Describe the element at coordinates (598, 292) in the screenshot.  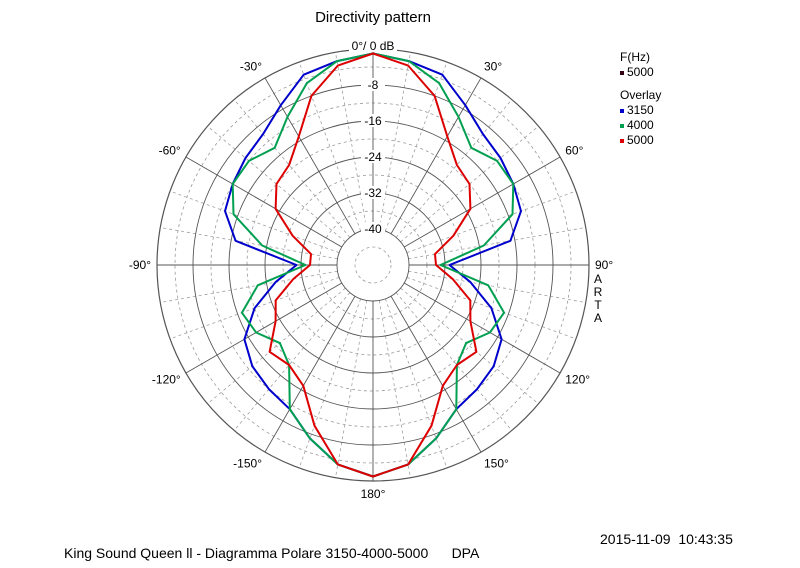
I see `brand-letter: R` at that location.